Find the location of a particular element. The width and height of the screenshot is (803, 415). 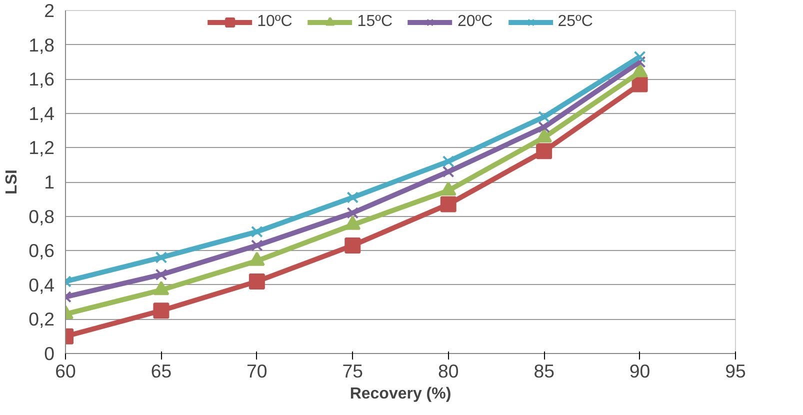

x-tick-label: 85 is located at coordinates (544, 371).